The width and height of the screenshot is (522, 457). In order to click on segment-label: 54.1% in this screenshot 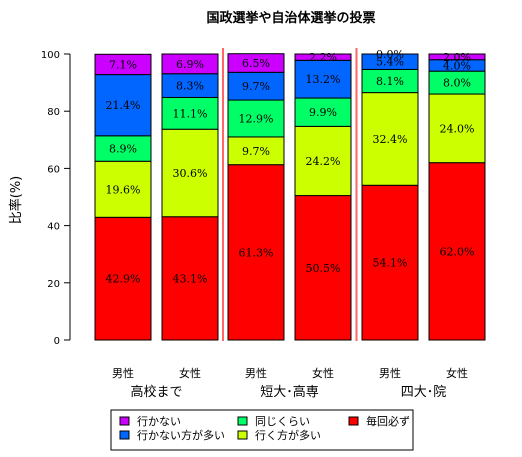, I will do `click(390, 263)`.